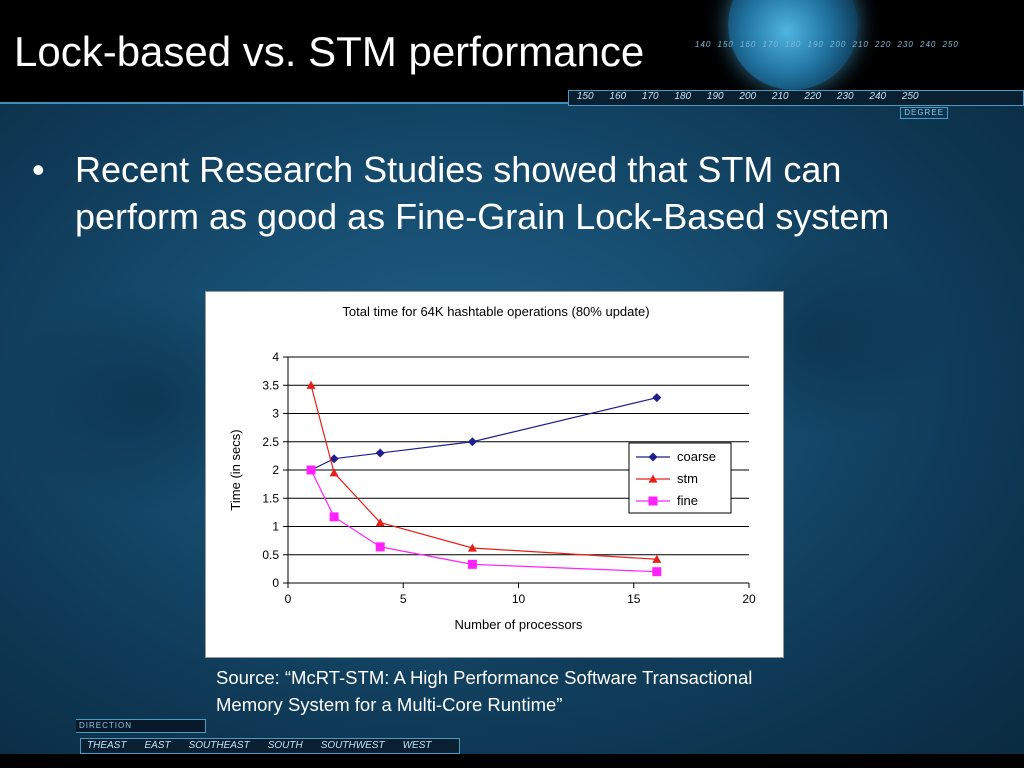 The height and width of the screenshot is (768, 1024). Describe the element at coordinates (483, 472) in the screenshot. I see `series-line-stm` at that location.